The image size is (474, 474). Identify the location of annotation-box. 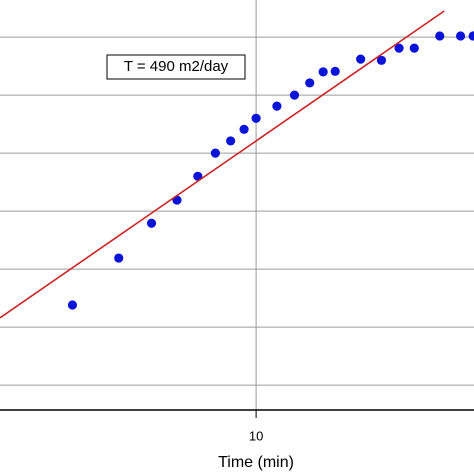
(176, 67).